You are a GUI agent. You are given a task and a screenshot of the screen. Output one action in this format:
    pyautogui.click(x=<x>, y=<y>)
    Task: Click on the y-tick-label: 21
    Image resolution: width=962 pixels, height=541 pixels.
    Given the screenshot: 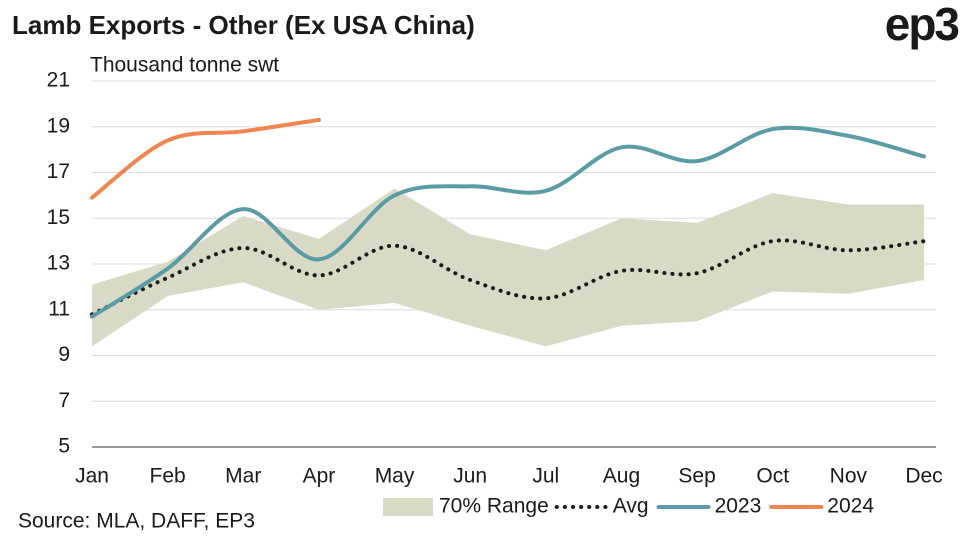 What is the action you would take?
    pyautogui.click(x=58, y=80)
    